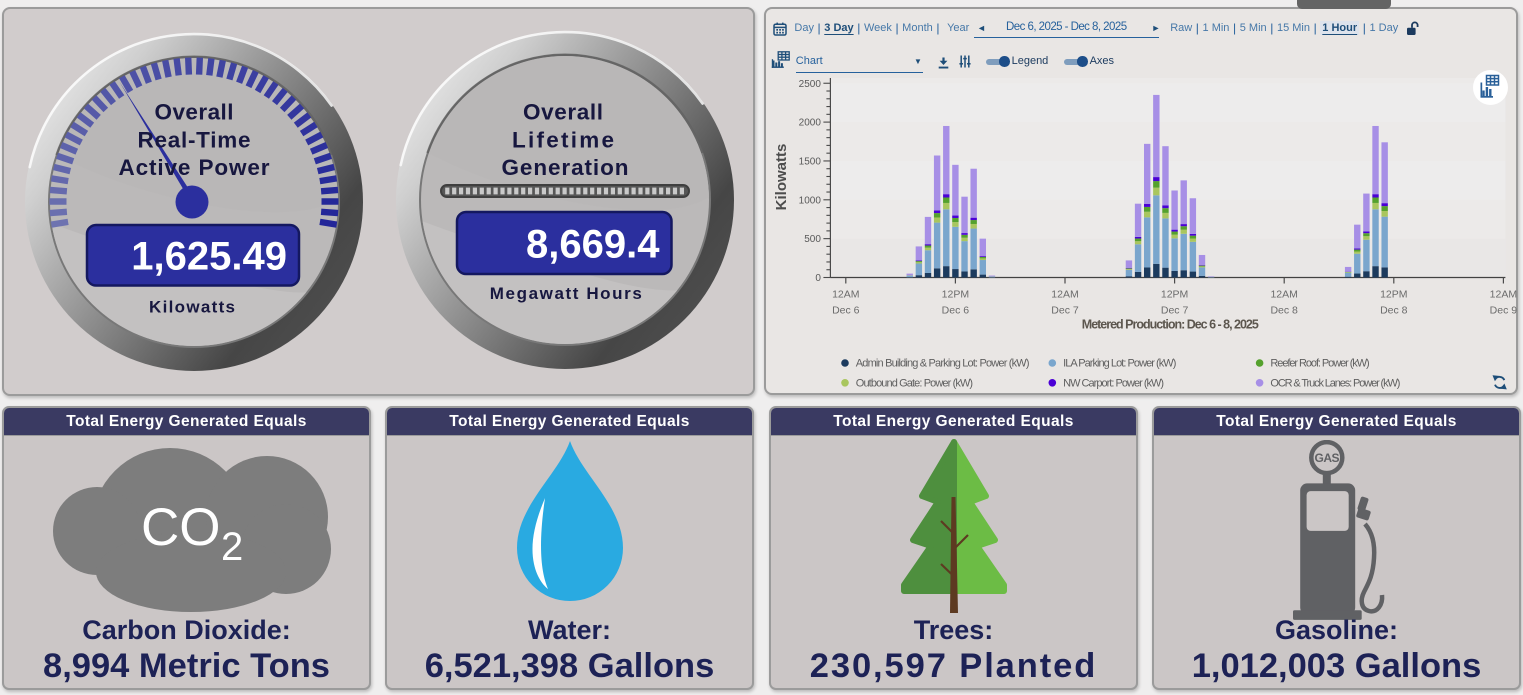  Describe the element at coordinates (563, 140) in the screenshot. I see `svg-text: Lifetime` at that location.